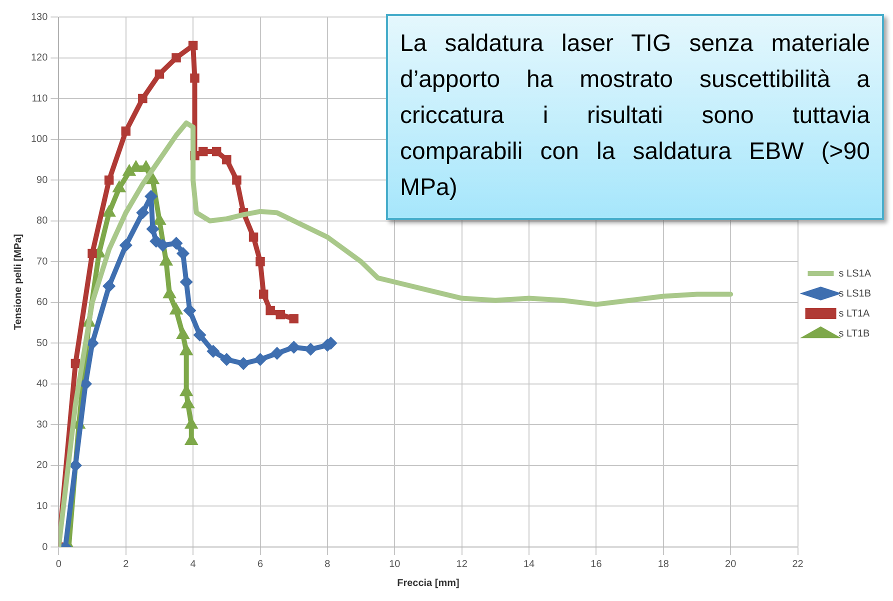 The width and height of the screenshot is (893, 601). What do you see at coordinates (59, 564) in the screenshot?
I see `x-tick-label: 0` at bounding box center [59, 564].